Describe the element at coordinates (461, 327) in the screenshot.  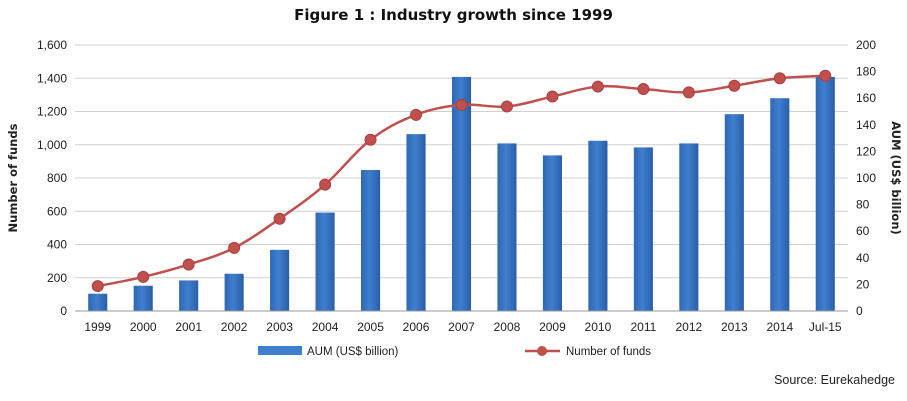
I see `x-tick-label: 2007` at that location.